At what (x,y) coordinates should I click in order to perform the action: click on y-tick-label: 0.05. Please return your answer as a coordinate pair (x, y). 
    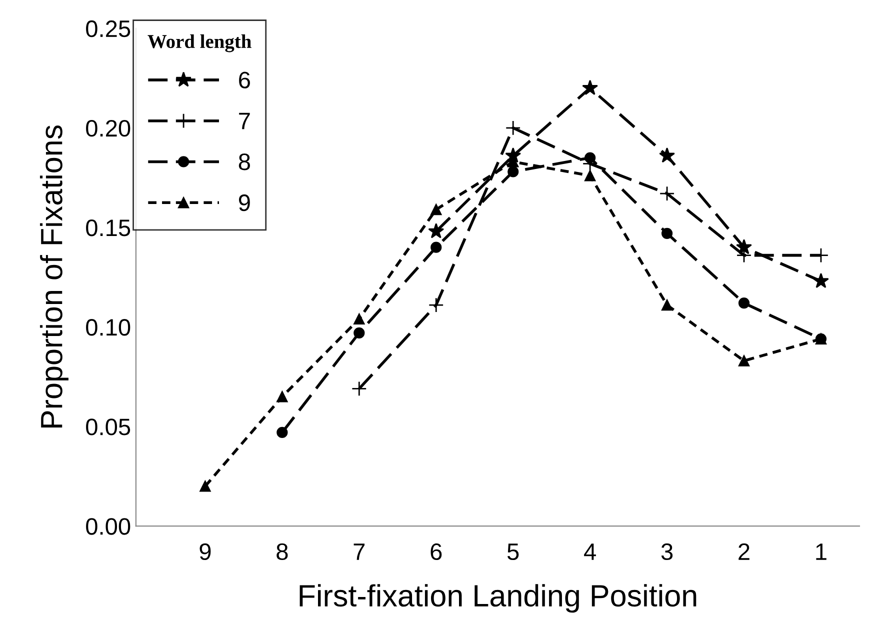
    Looking at the image, I should click on (108, 427).